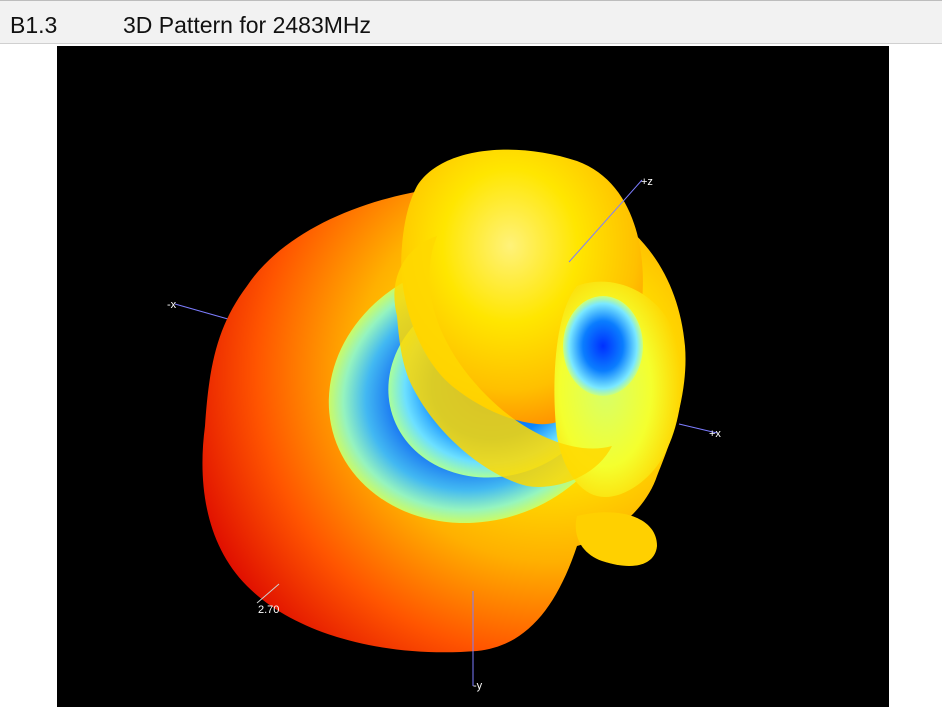 This screenshot has height=707, width=942. I want to click on axis-label-minus-x: -x, so click(172, 305).